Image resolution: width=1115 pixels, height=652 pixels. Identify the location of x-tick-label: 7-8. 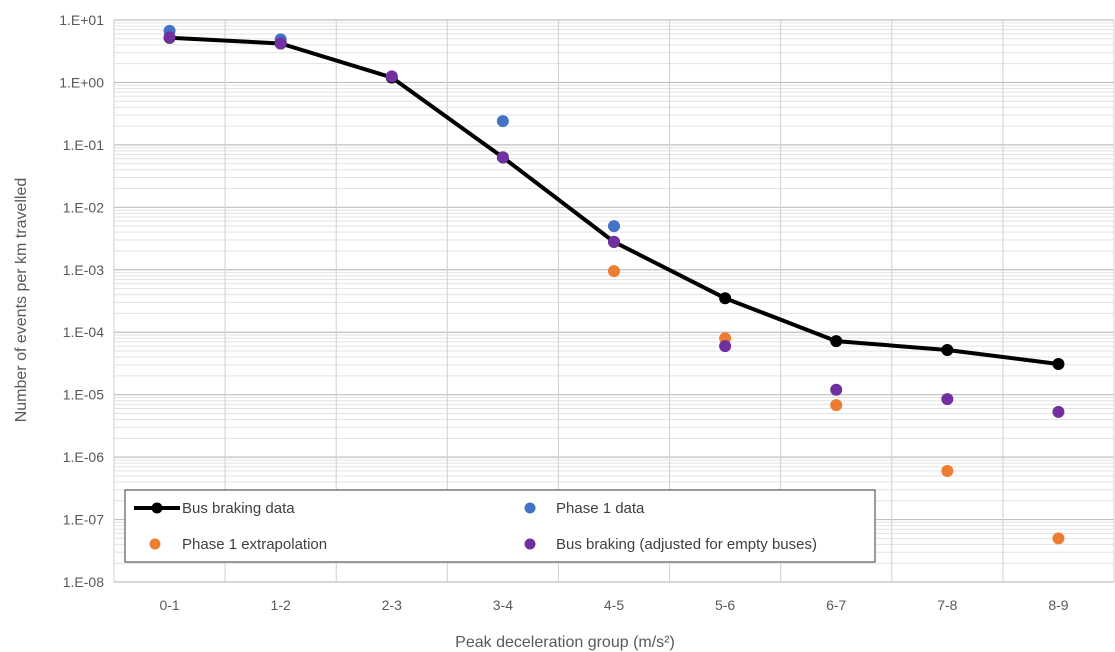
(947, 605).